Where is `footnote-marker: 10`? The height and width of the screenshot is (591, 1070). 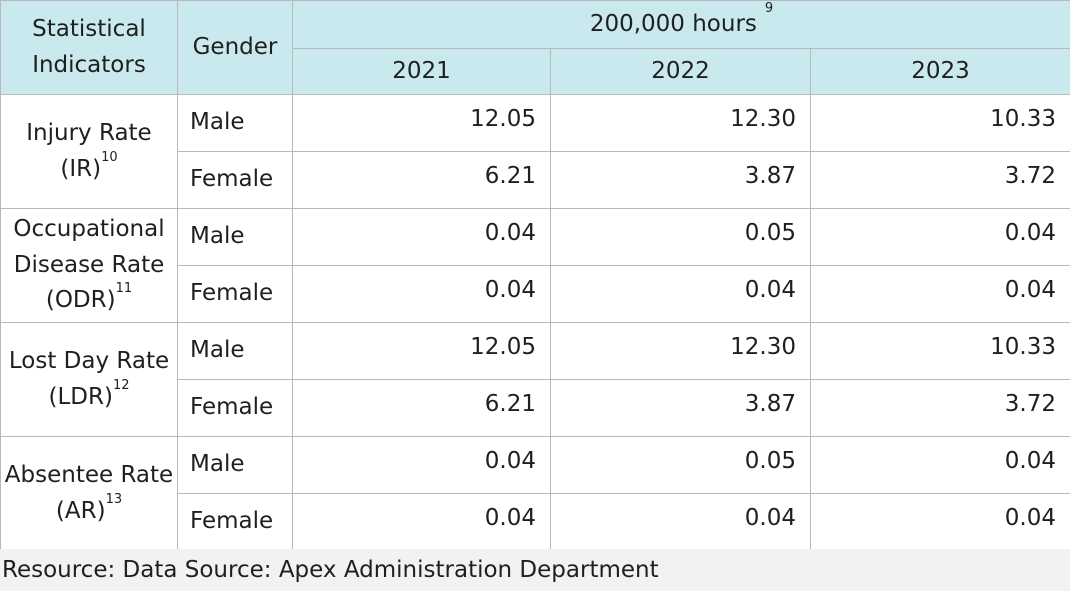 footnote-marker: 10 is located at coordinates (109, 157).